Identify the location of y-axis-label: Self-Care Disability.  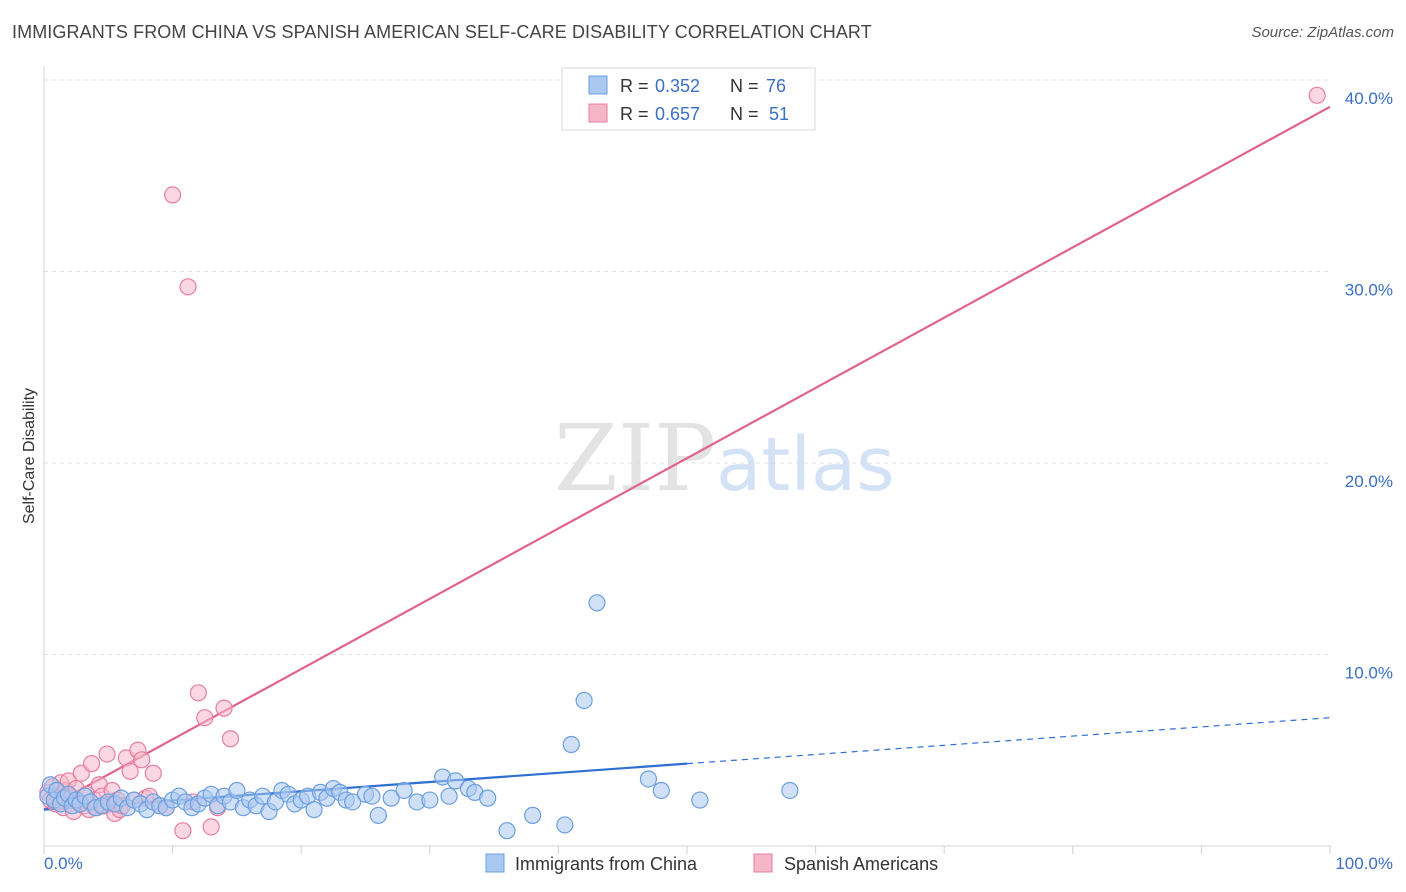
(29, 456).